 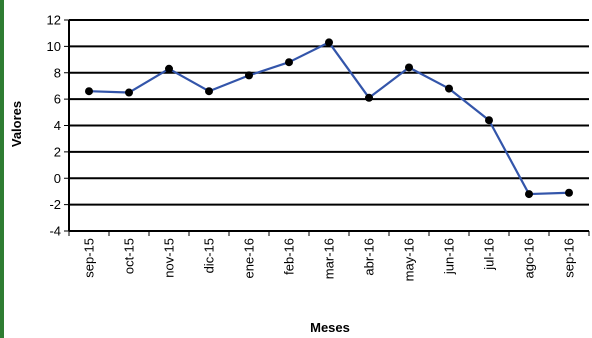 I want to click on x-tick-label: mar-16, so click(x=329, y=258).